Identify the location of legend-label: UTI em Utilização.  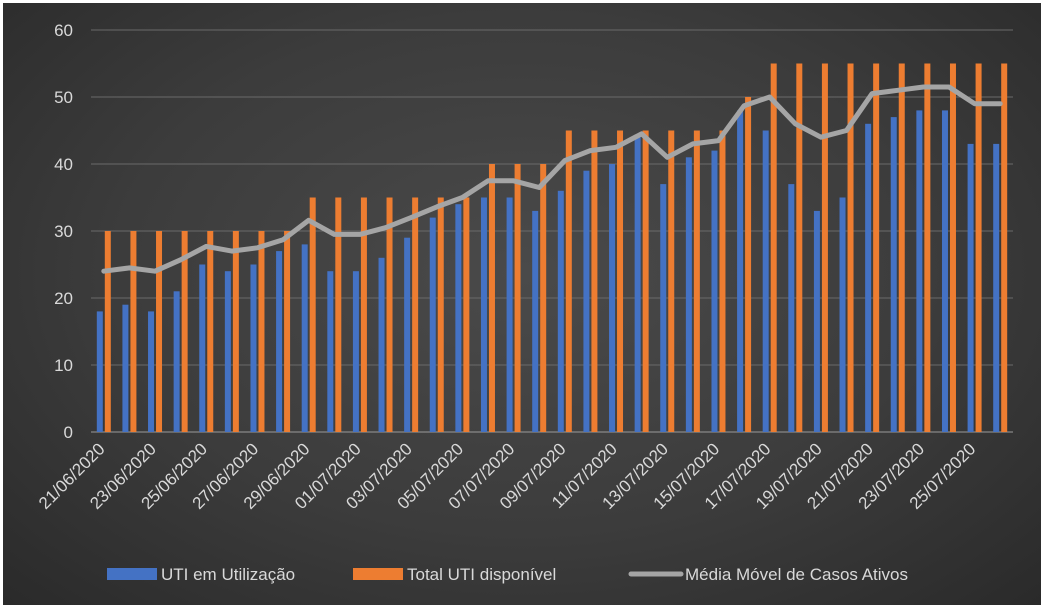
(228, 574).